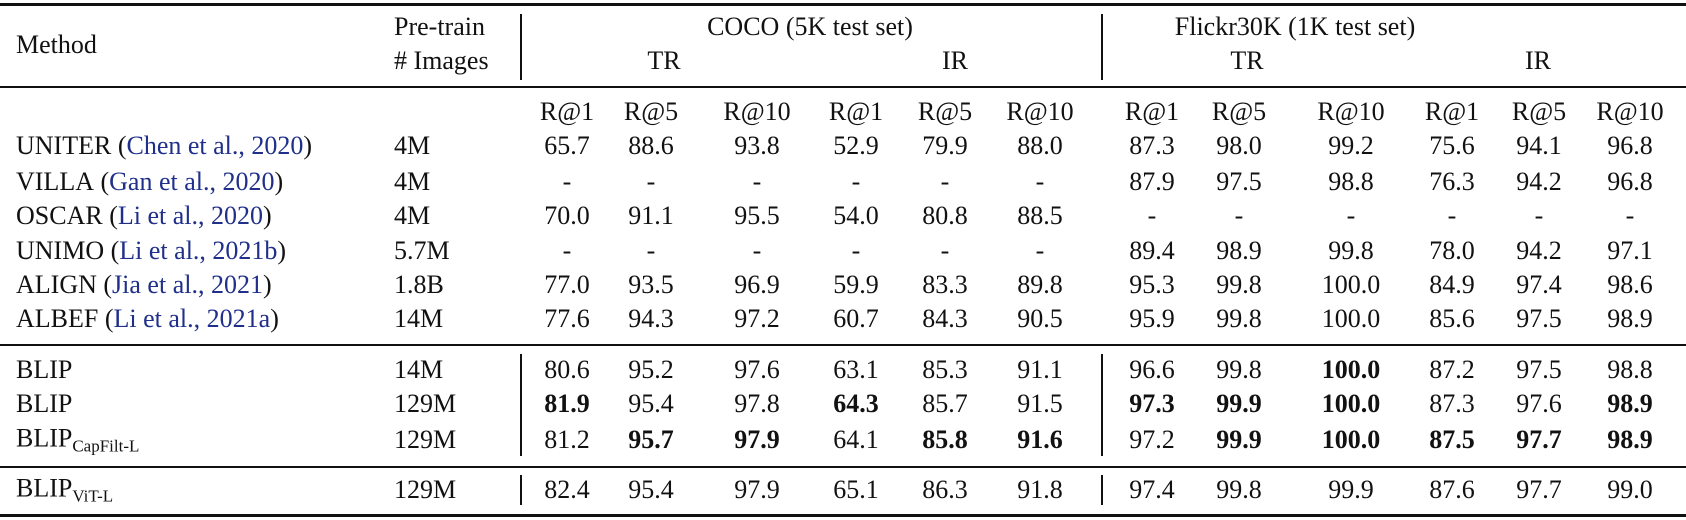  What do you see at coordinates (1630, 369) in the screenshot?
I see `score-cell: 98.8` at bounding box center [1630, 369].